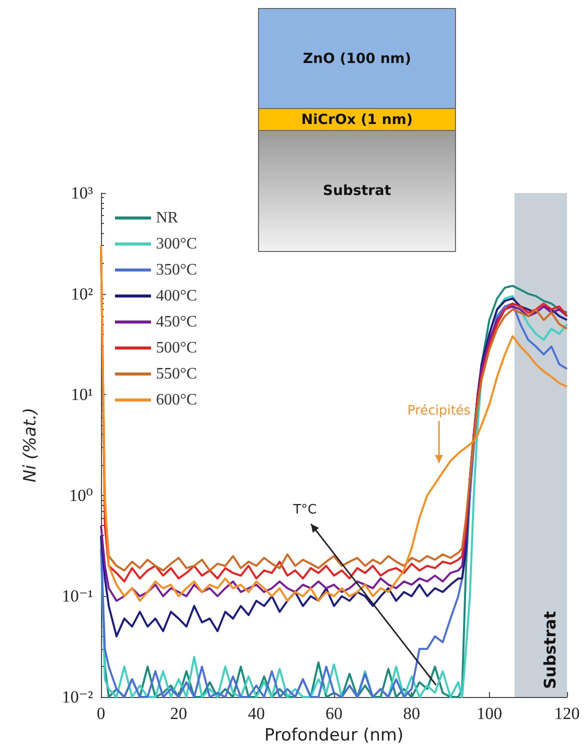 The height and width of the screenshot is (752, 586). Describe the element at coordinates (30, 445) in the screenshot. I see `y-axis-title: Ni (%at.)` at that location.